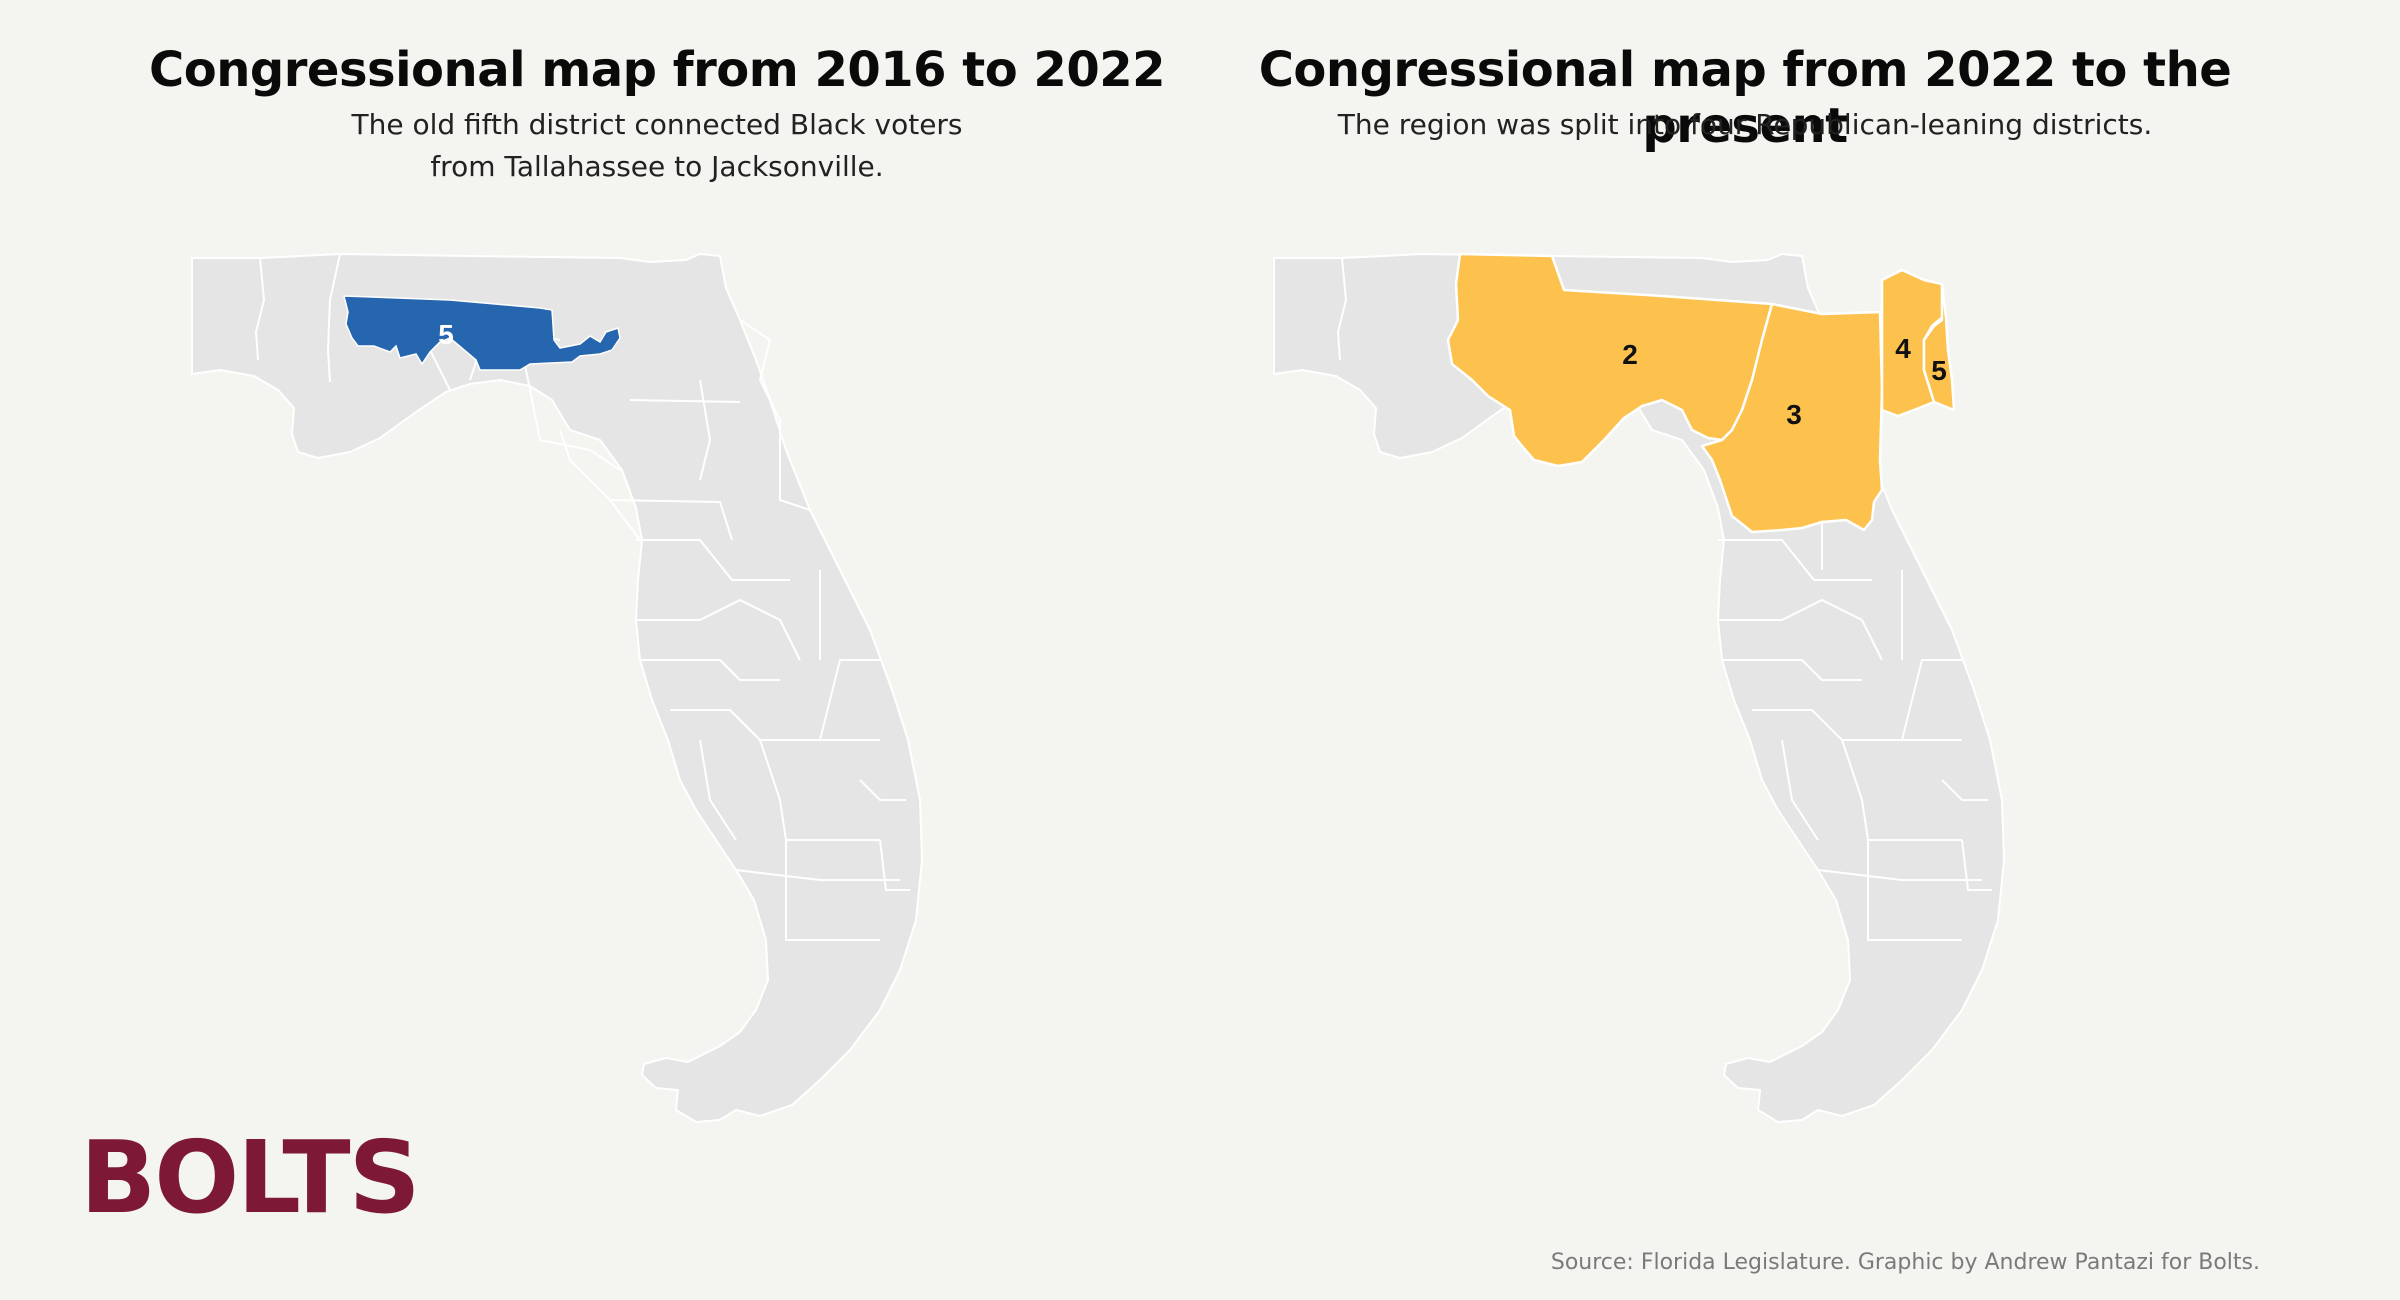  I want to click on left-map-title: Congressional map from 2016 to 2022, so click(657, 70).